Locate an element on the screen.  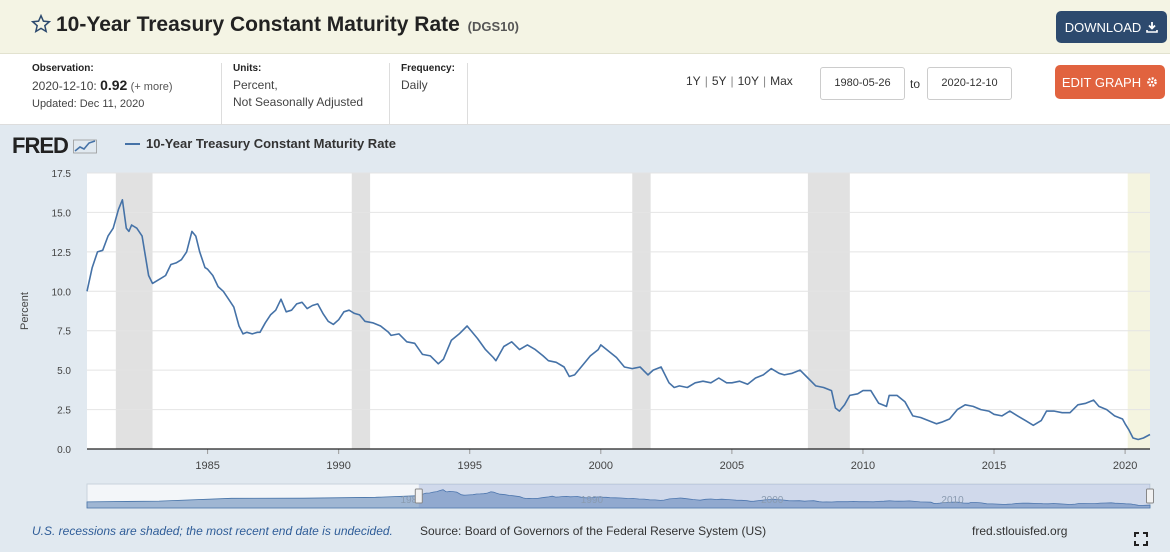
x-tick-label: 1985 is located at coordinates (207, 466).